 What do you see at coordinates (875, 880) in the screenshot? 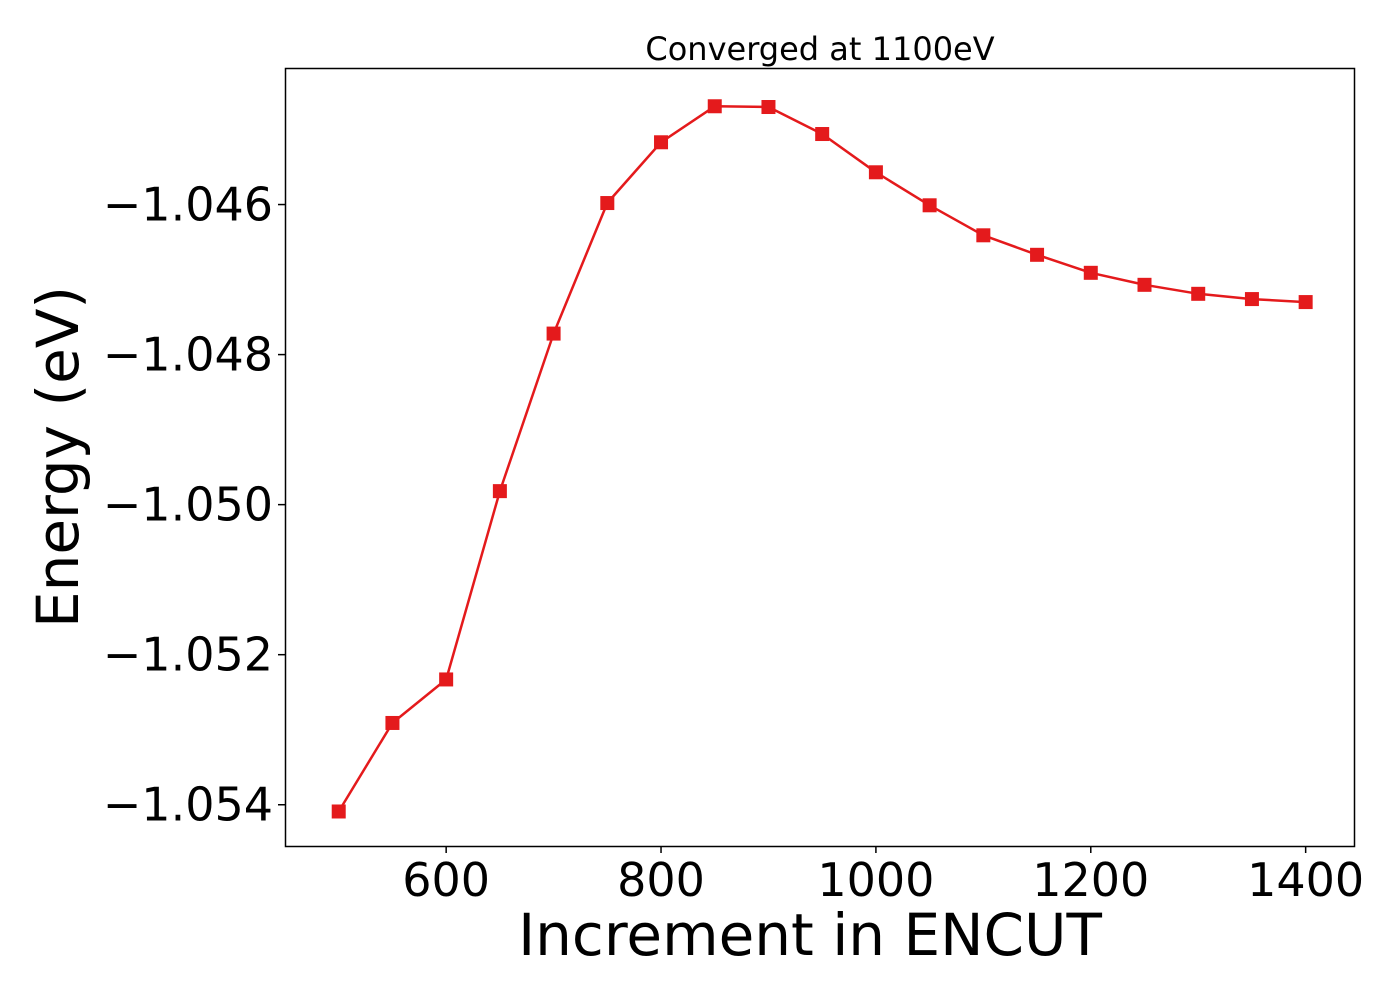
I see `x-tick-label: 1000` at bounding box center [875, 880].